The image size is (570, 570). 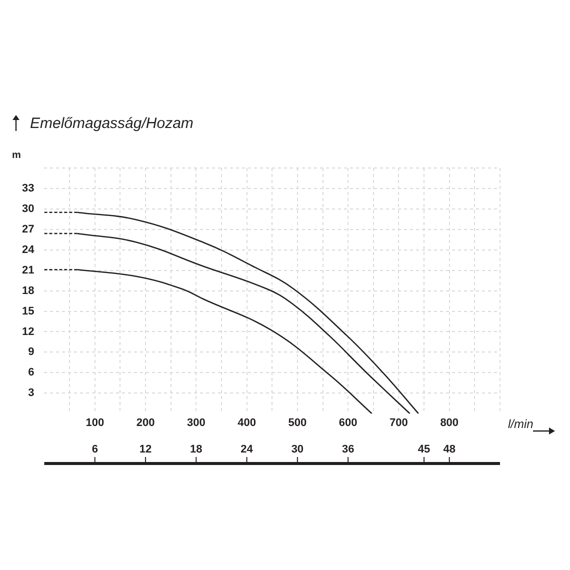 What do you see at coordinates (348, 423) in the screenshot?
I see `x-tick-label: 600` at bounding box center [348, 423].